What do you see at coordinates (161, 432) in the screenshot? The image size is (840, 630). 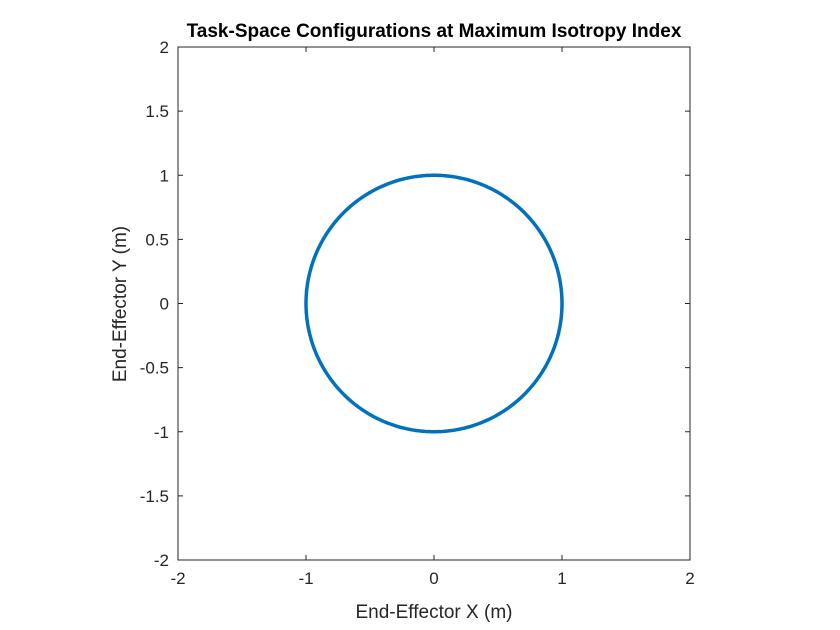 I see `y-tick-label: -1` at bounding box center [161, 432].